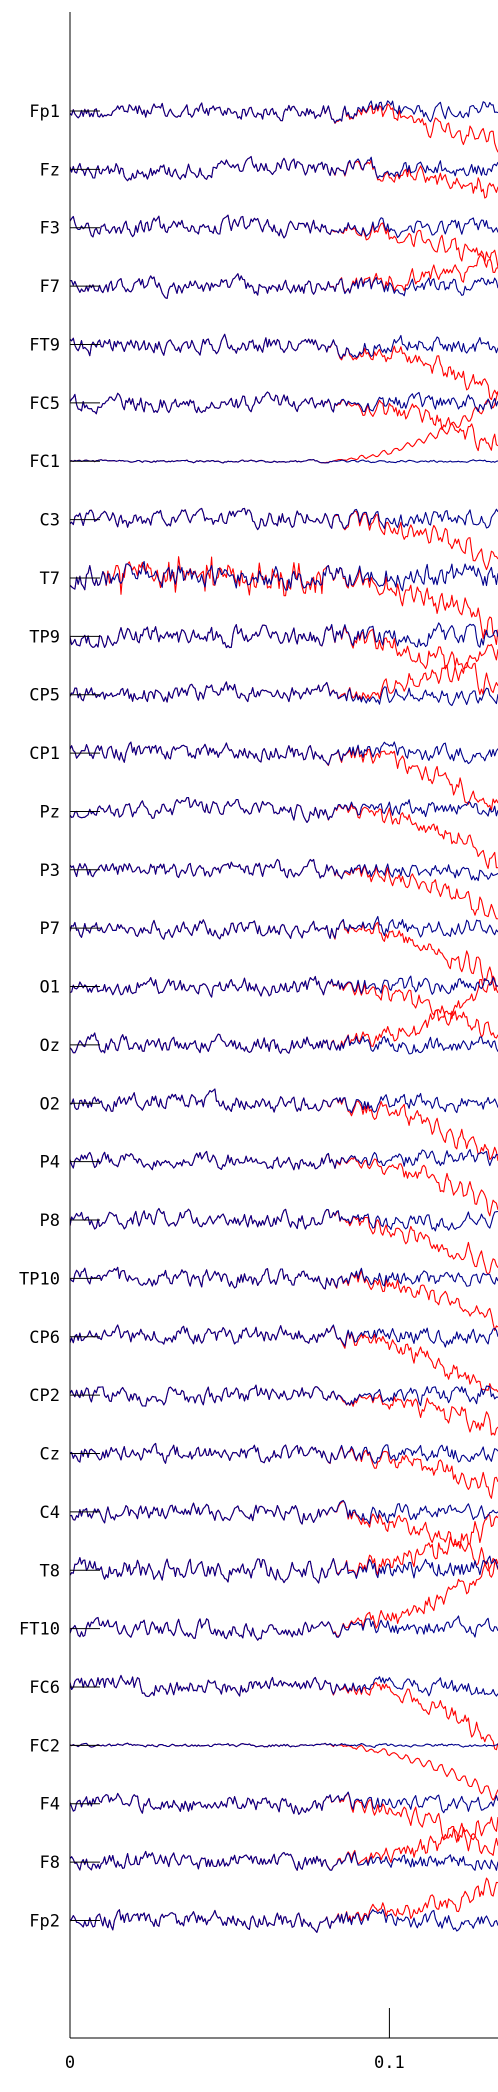 This screenshot has height=2092, width=498. What do you see at coordinates (50, 929) in the screenshot?
I see `channel-label-p7: P7` at bounding box center [50, 929].